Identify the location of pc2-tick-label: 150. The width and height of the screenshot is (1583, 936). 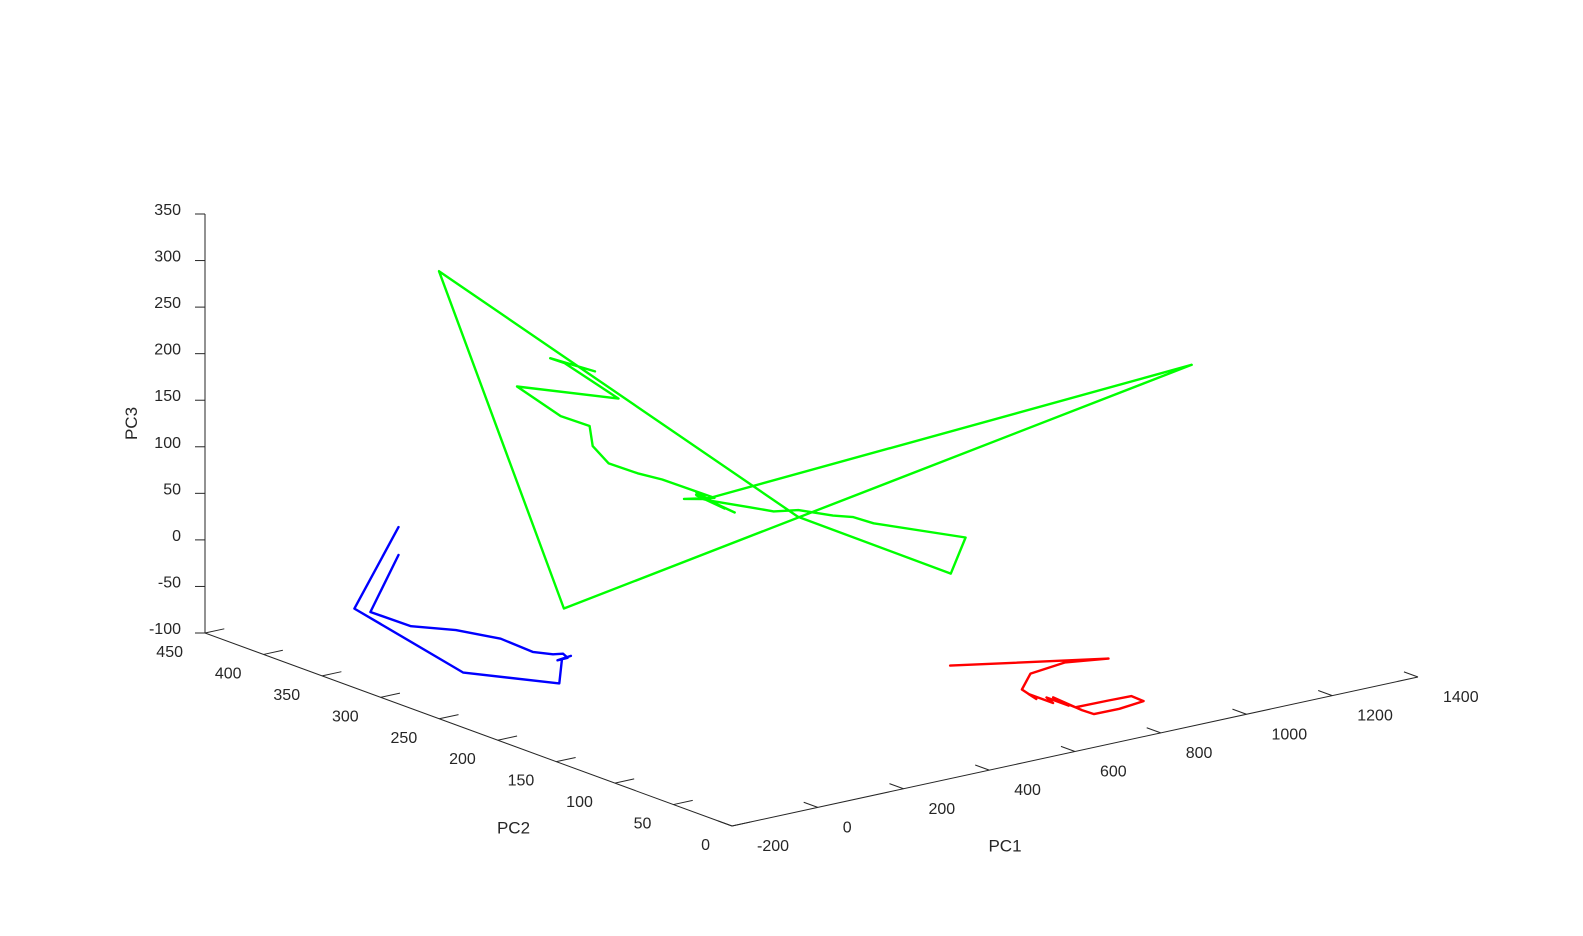
(521, 781).